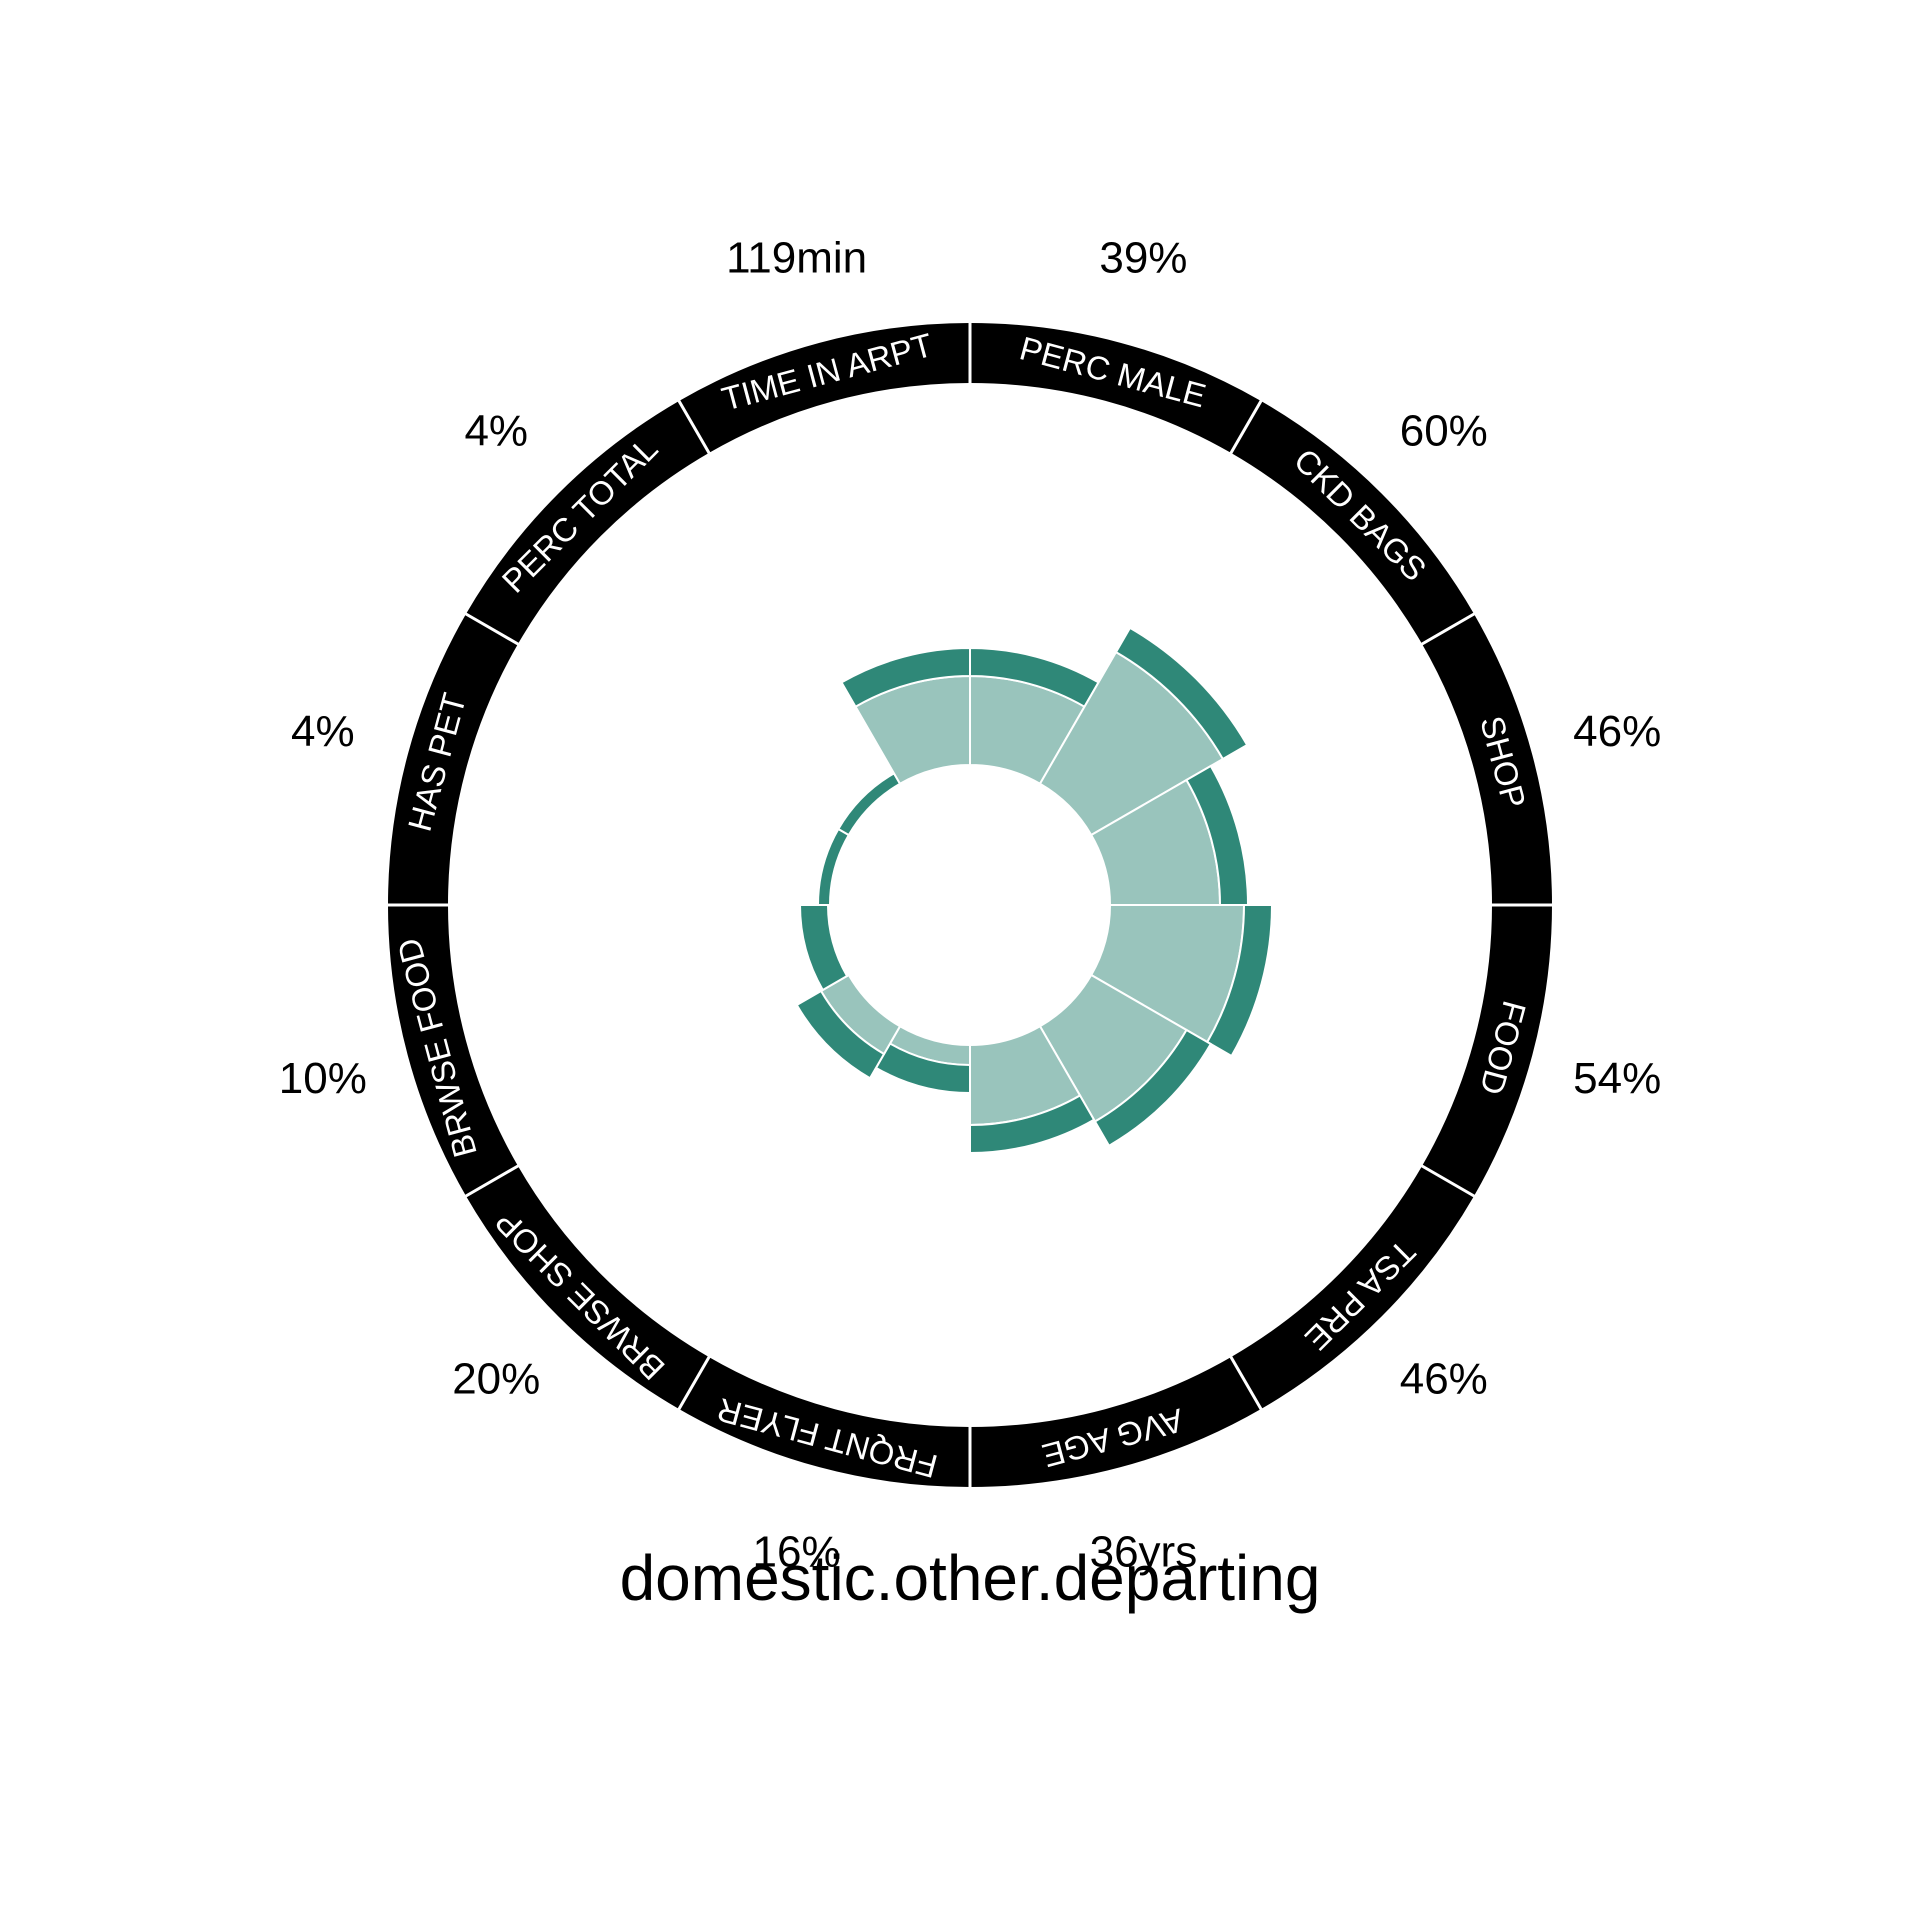 This screenshot has height=1920, width=1920. What do you see at coordinates (796, 257) in the screenshot?
I see `value-label-time_in_arpt: 119min` at bounding box center [796, 257].